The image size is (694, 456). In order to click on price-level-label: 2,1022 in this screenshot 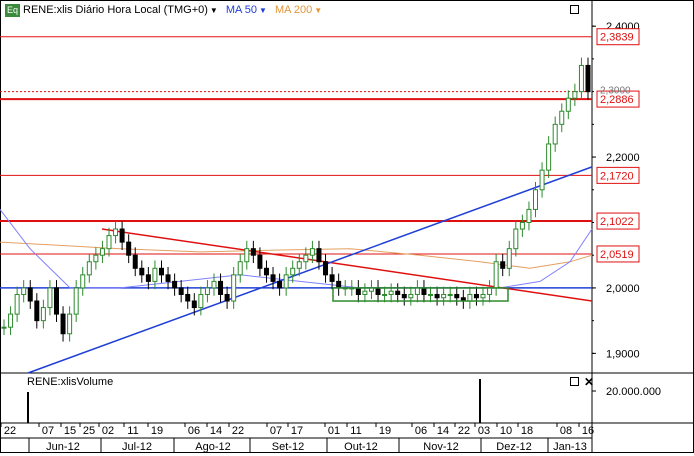, I will do `click(617, 222)`.